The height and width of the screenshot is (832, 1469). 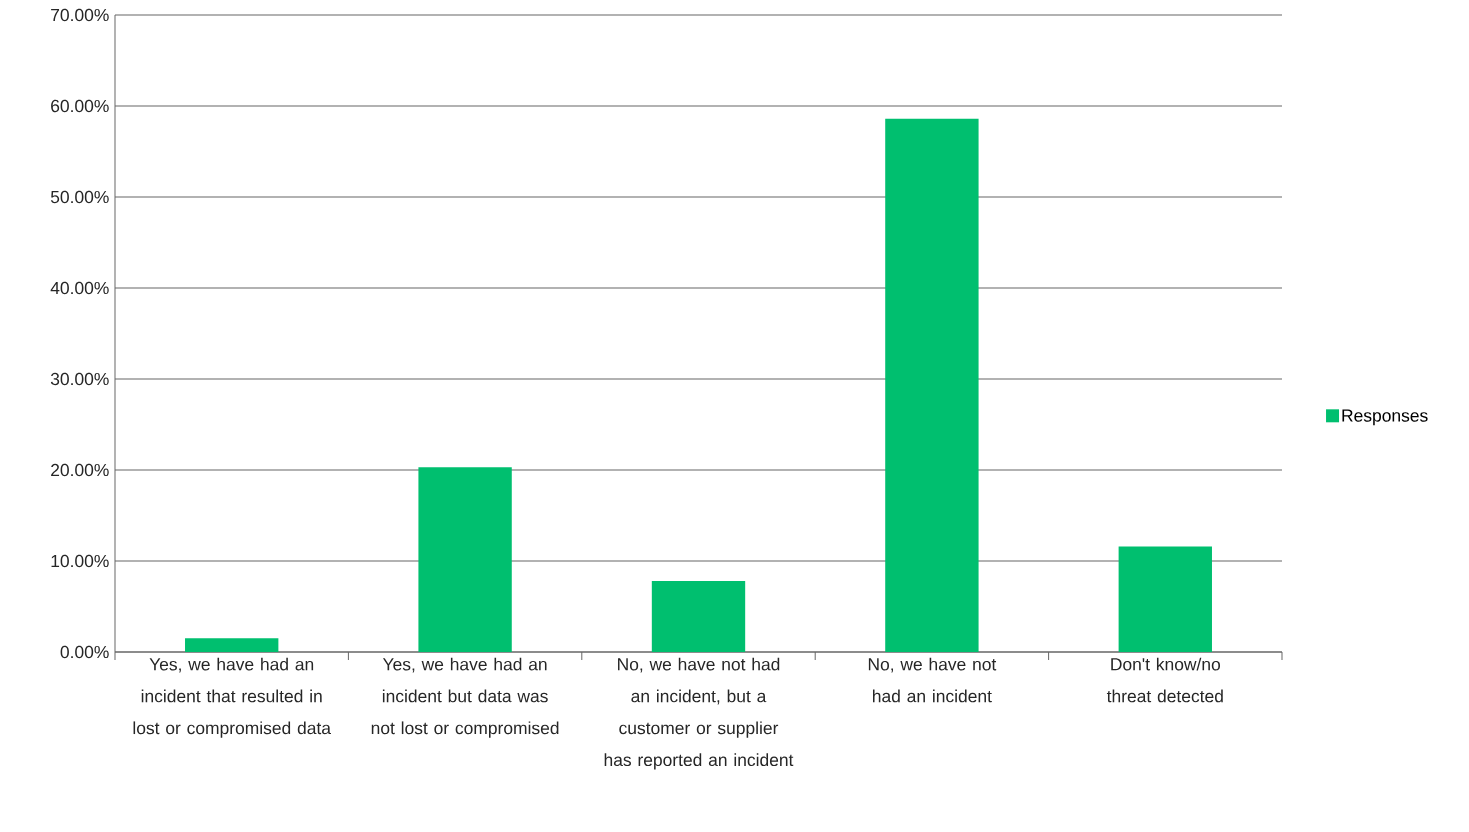 I want to click on x-tick-label: Yes, we have had an incident but data was not lost or compromised, so click(x=465, y=697).